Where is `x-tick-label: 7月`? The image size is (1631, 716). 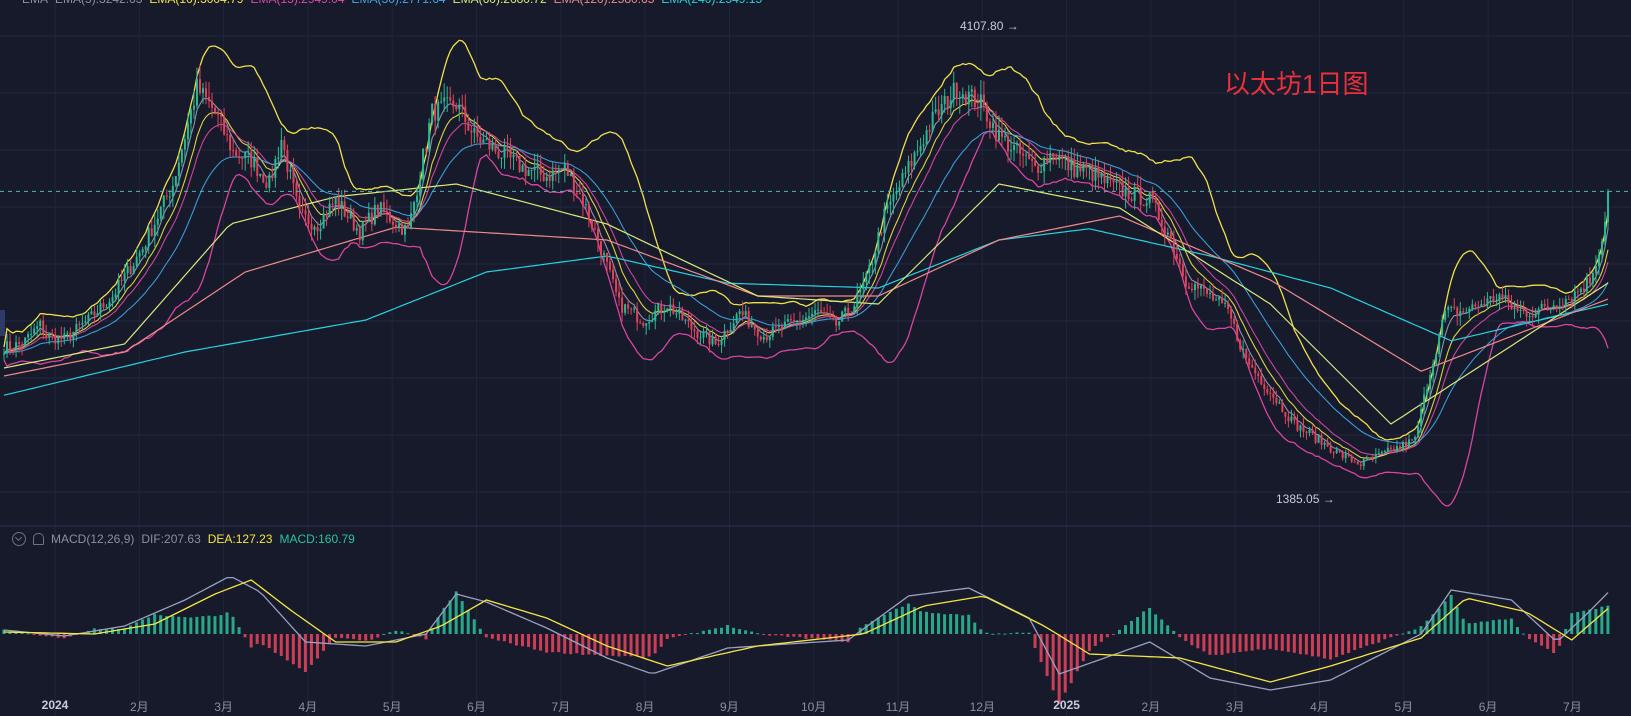
x-tick-label: 7月 is located at coordinates (561, 707).